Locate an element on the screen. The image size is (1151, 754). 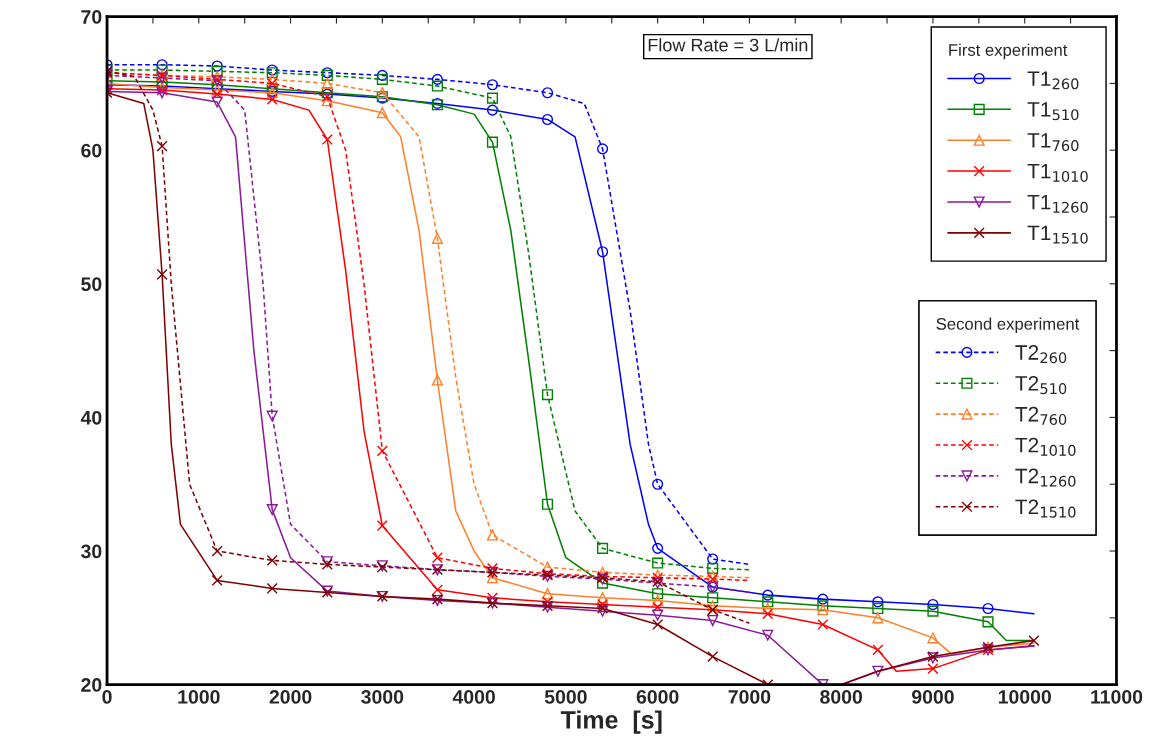
x-tick-label: 8000 is located at coordinates (841, 697).